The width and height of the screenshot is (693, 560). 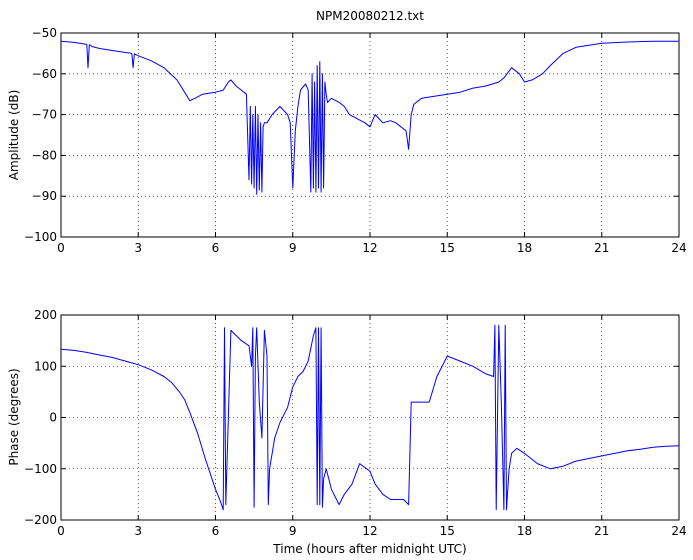 I want to click on amplitude-x-tick-label: 21, so click(x=601, y=248).